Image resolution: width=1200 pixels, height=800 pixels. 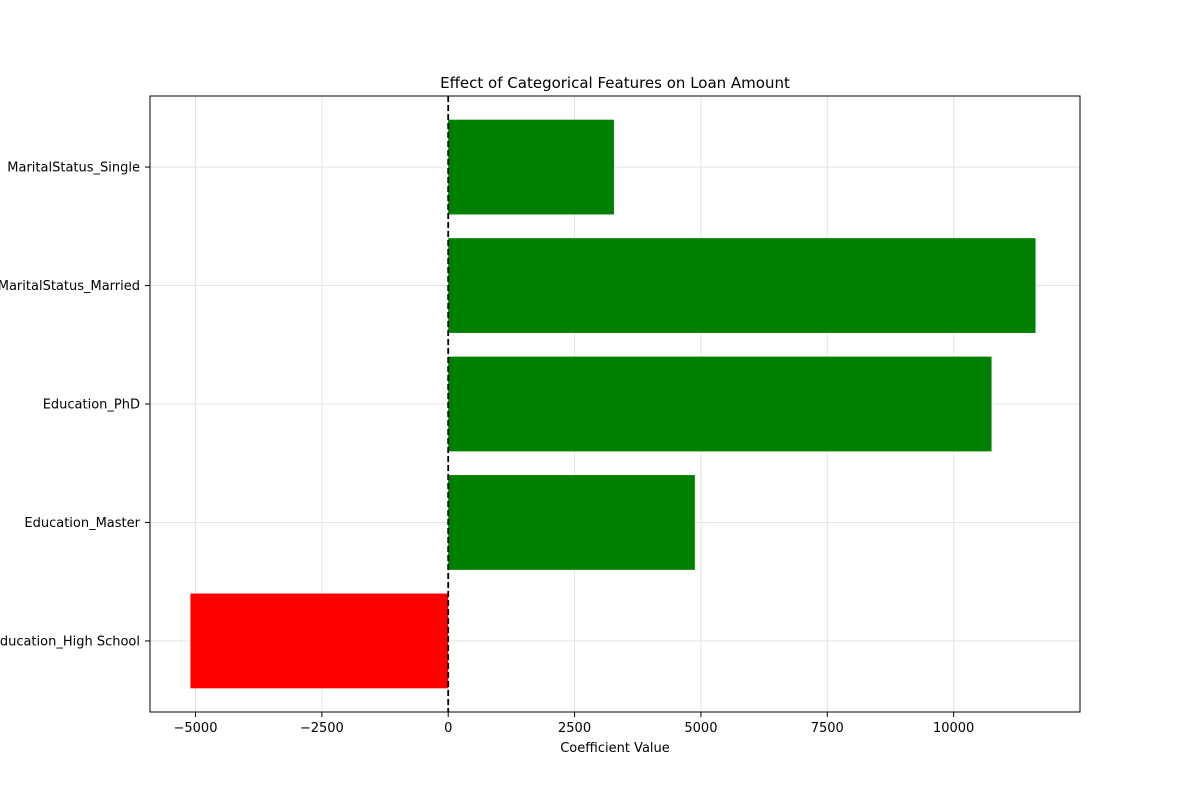 I want to click on x-axis-ticks: −5000 −2500 0 2500 5000 7500 10000, so click(x=573, y=724).